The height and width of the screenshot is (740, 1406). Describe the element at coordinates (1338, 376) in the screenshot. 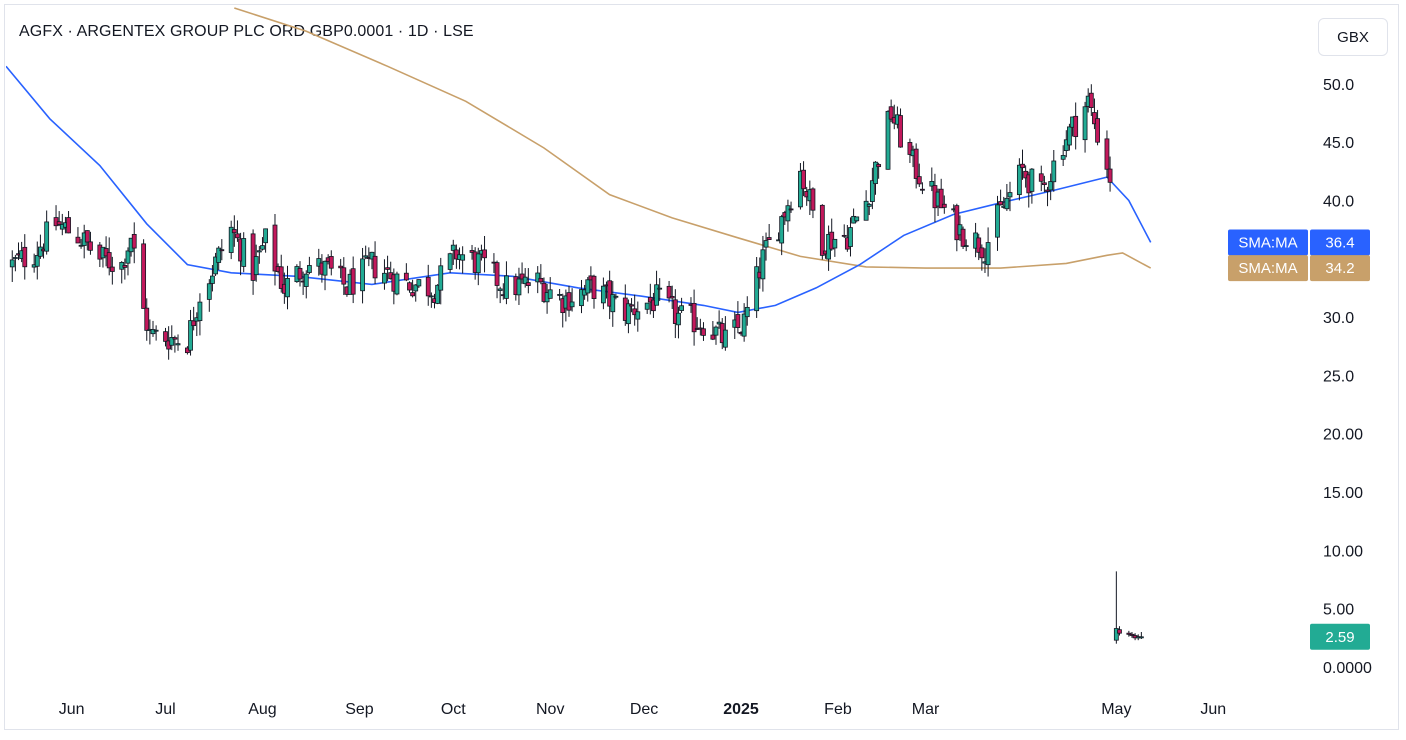

I see `price-tick-label: 25.0` at that location.